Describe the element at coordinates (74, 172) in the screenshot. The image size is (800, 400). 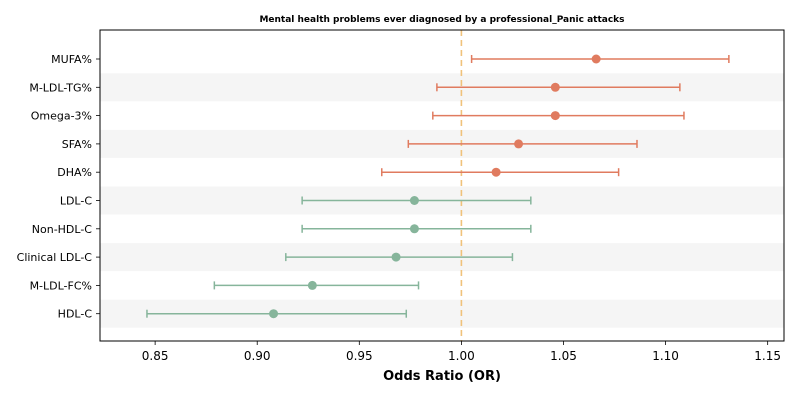
I see `y-tick-label: DHA%` at that location.